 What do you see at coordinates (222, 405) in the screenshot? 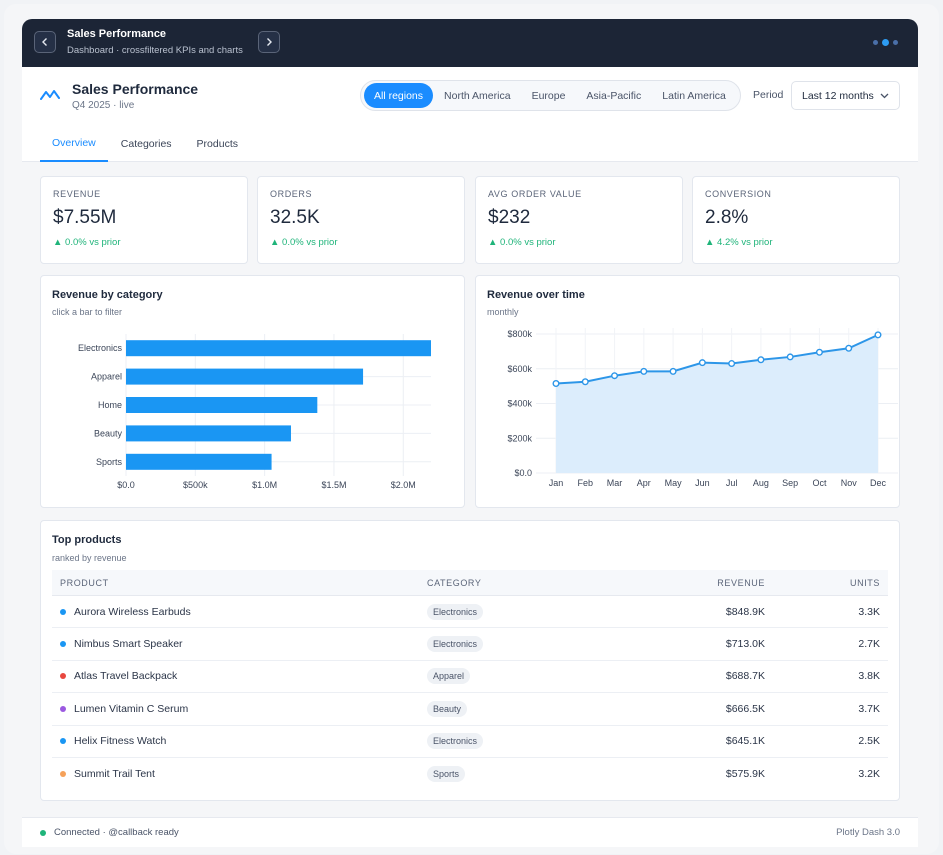
I see `bar-home` at bounding box center [222, 405].